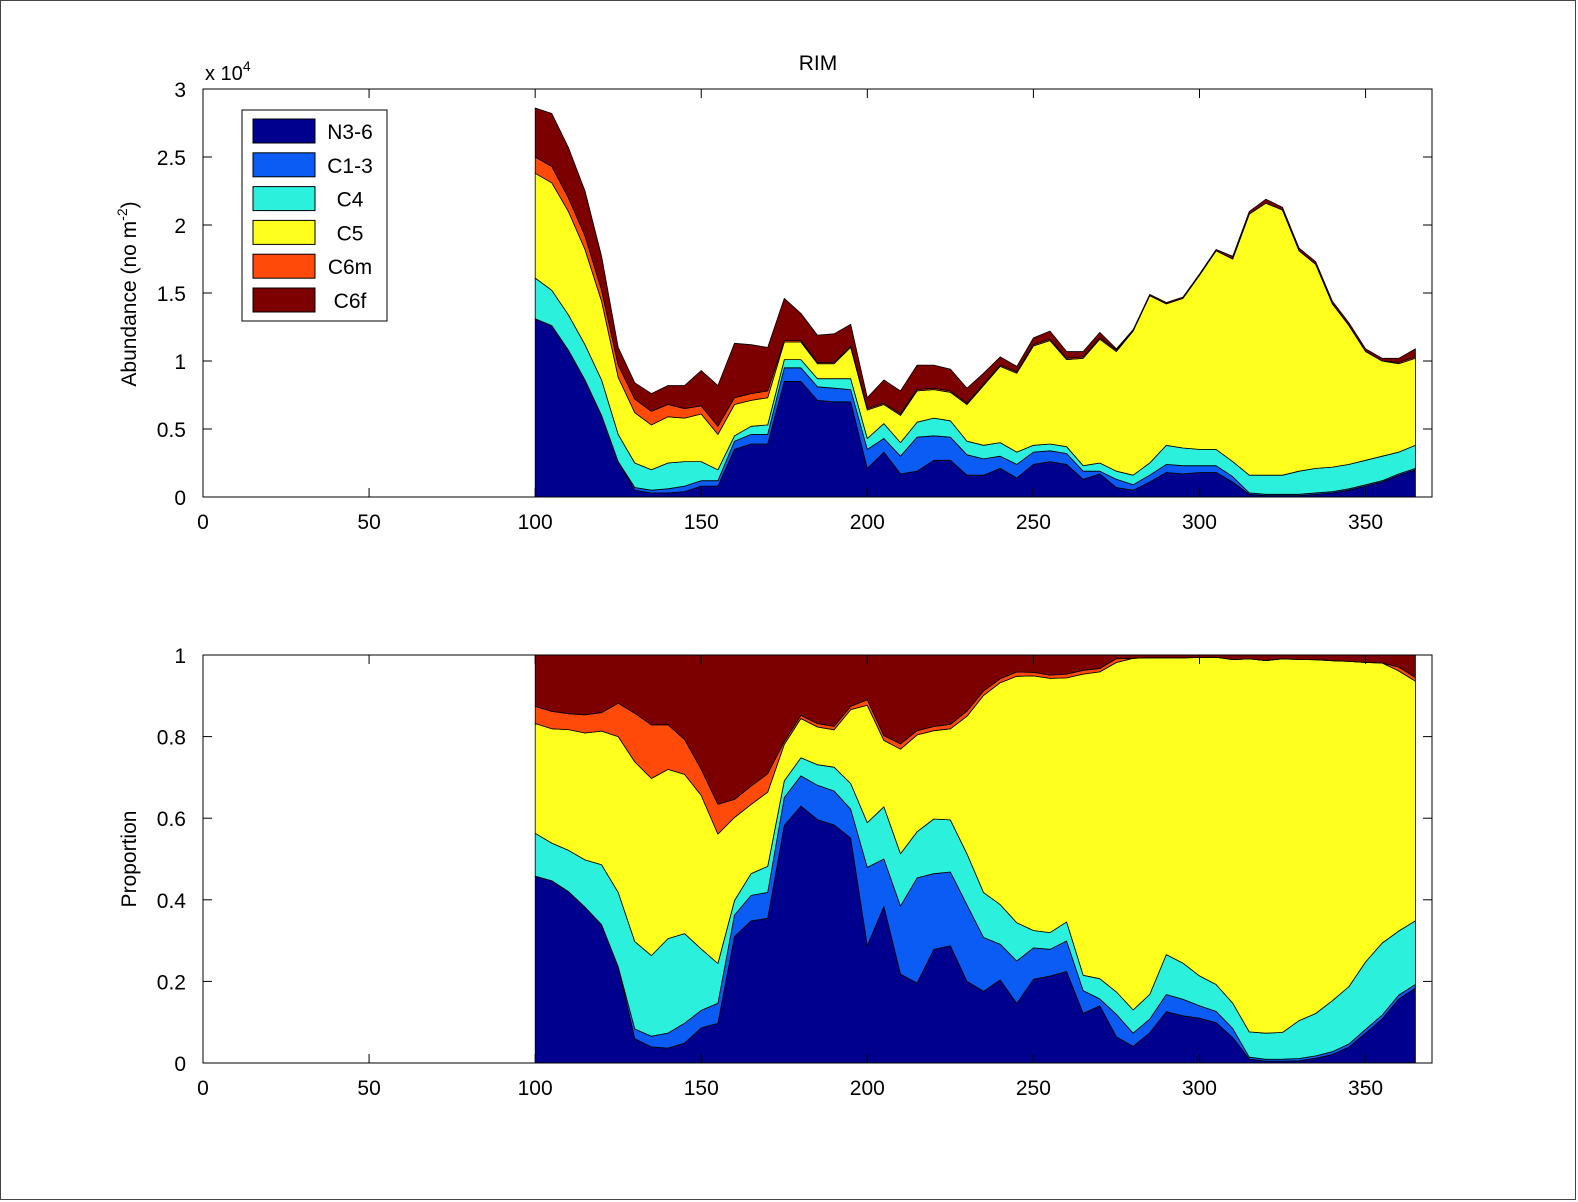 The image size is (1578, 1202). What do you see at coordinates (350, 267) in the screenshot?
I see `legend-label-c6m: C6m` at bounding box center [350, 267].